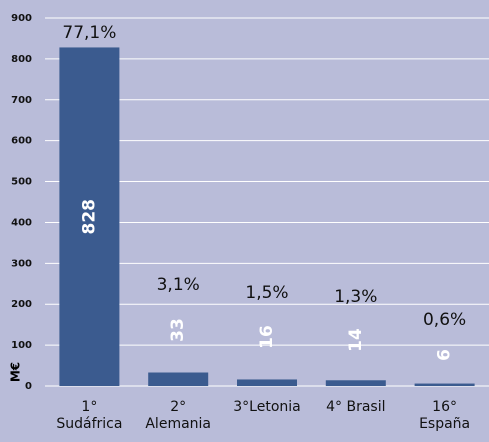 The height and width of the screenshot is (442, 489). I want to click on annotation: 77,1%, so click(89, 33).